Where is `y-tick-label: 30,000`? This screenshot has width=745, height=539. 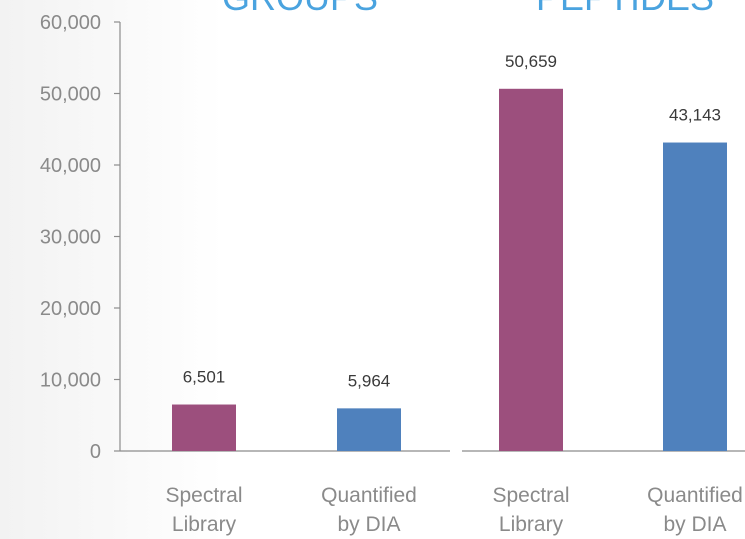
y-tick-label: 30,000 is located at coordinates (70, 238).